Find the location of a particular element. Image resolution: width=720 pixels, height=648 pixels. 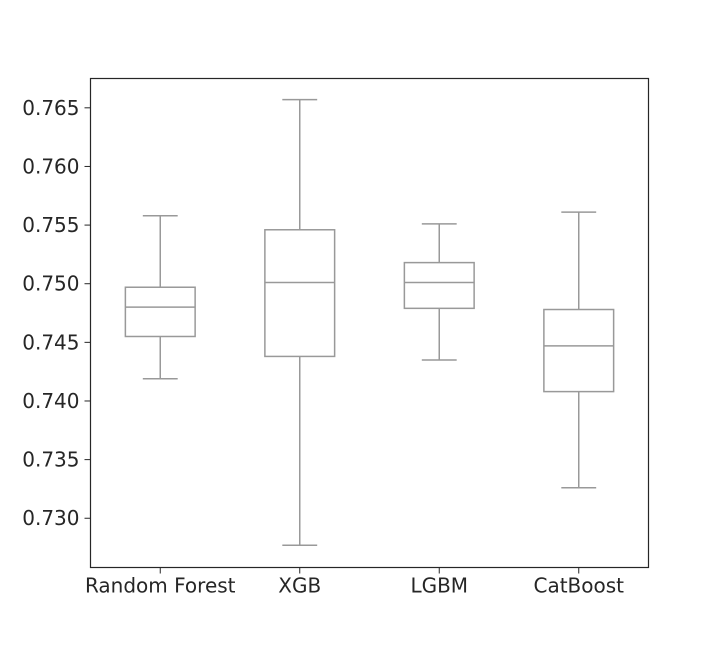

y-tick-label: 0.730 is located at coordinates (50, 518).